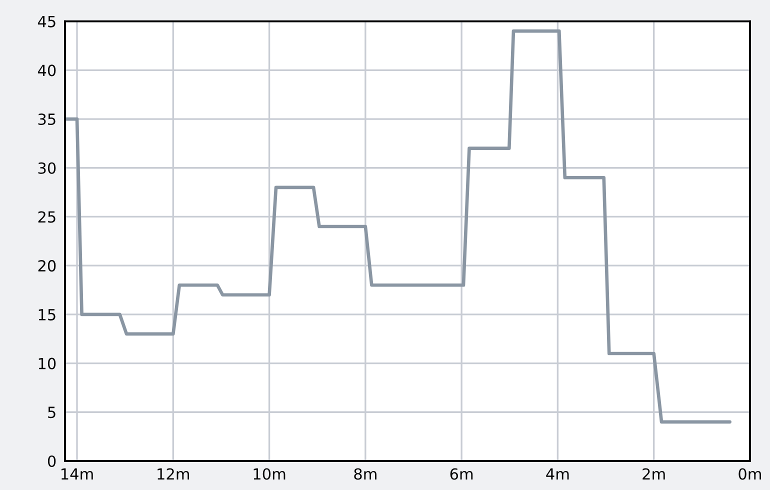 The height and width of the screenshot is (490, 770). Describe the element at coordinates (77, 474) in the screenshot. I see `x-tick-label: 14m` at that location.